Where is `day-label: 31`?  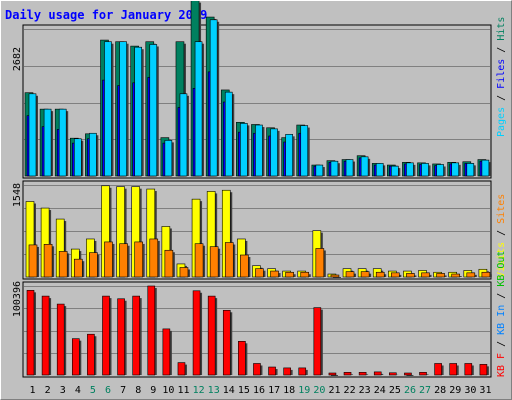
day-label: 31 is located at coordinates (485, 390).